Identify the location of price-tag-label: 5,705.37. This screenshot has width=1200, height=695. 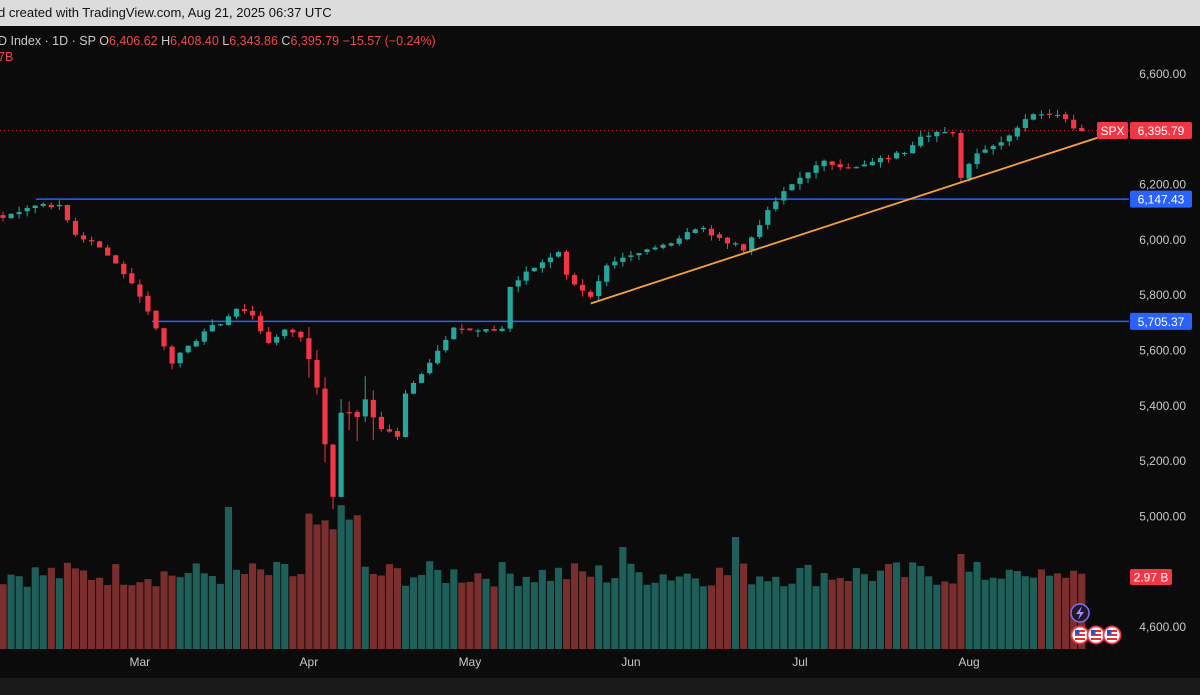
(1161, 322).